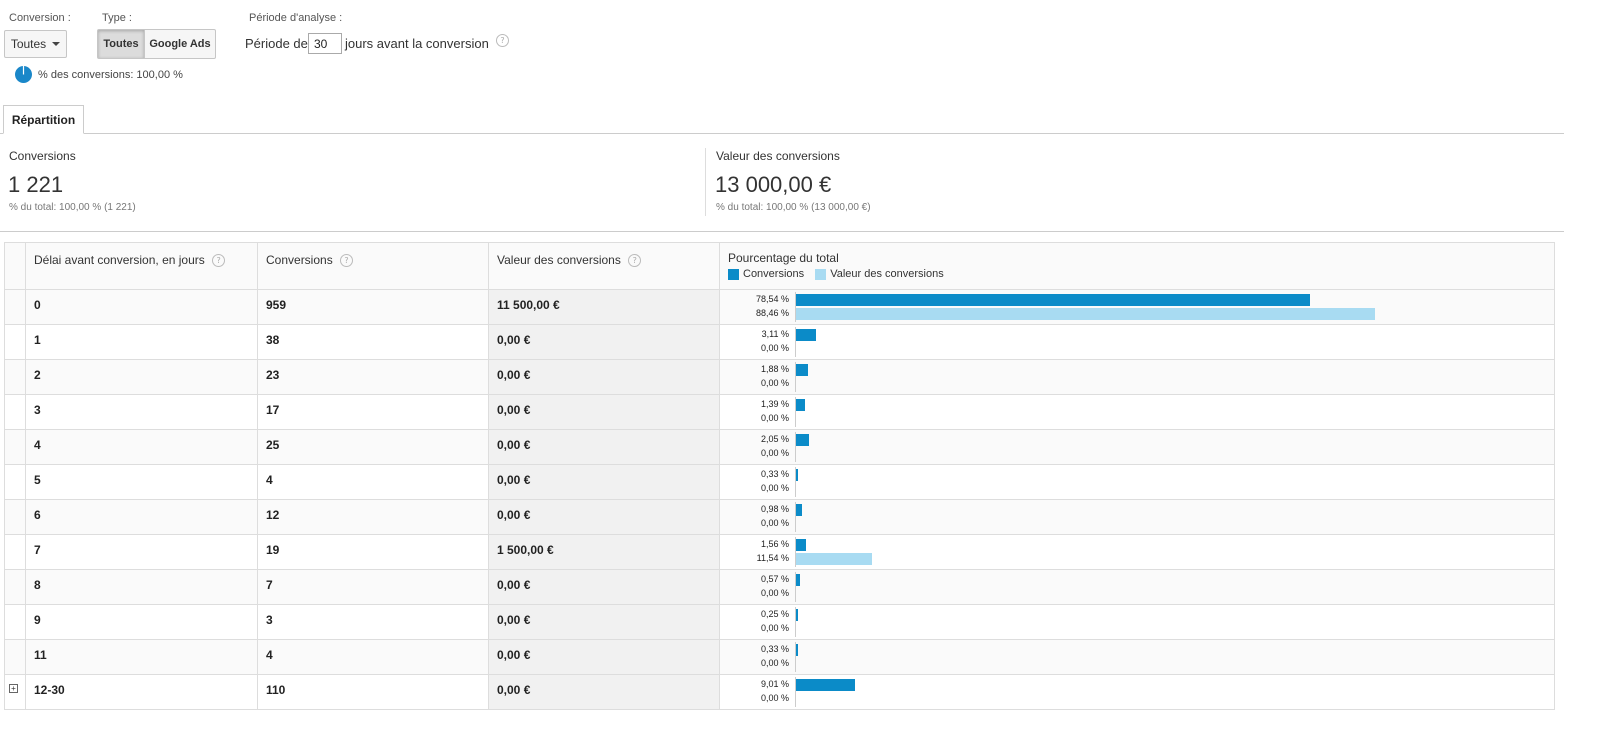 Image resolution: width=1619 pixels, height=731 pixels. Describe the element at coordinates (1137, 342) in the screenshot. I see `cell-percentage: 3,11 % 0,00 %` at that location.